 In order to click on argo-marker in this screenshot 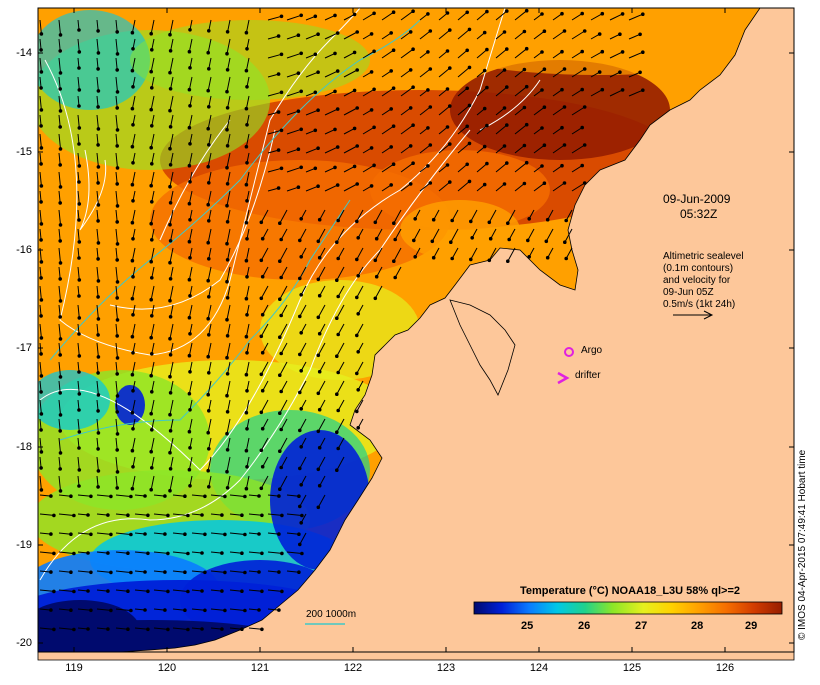, I will do `click(569, 352)`.